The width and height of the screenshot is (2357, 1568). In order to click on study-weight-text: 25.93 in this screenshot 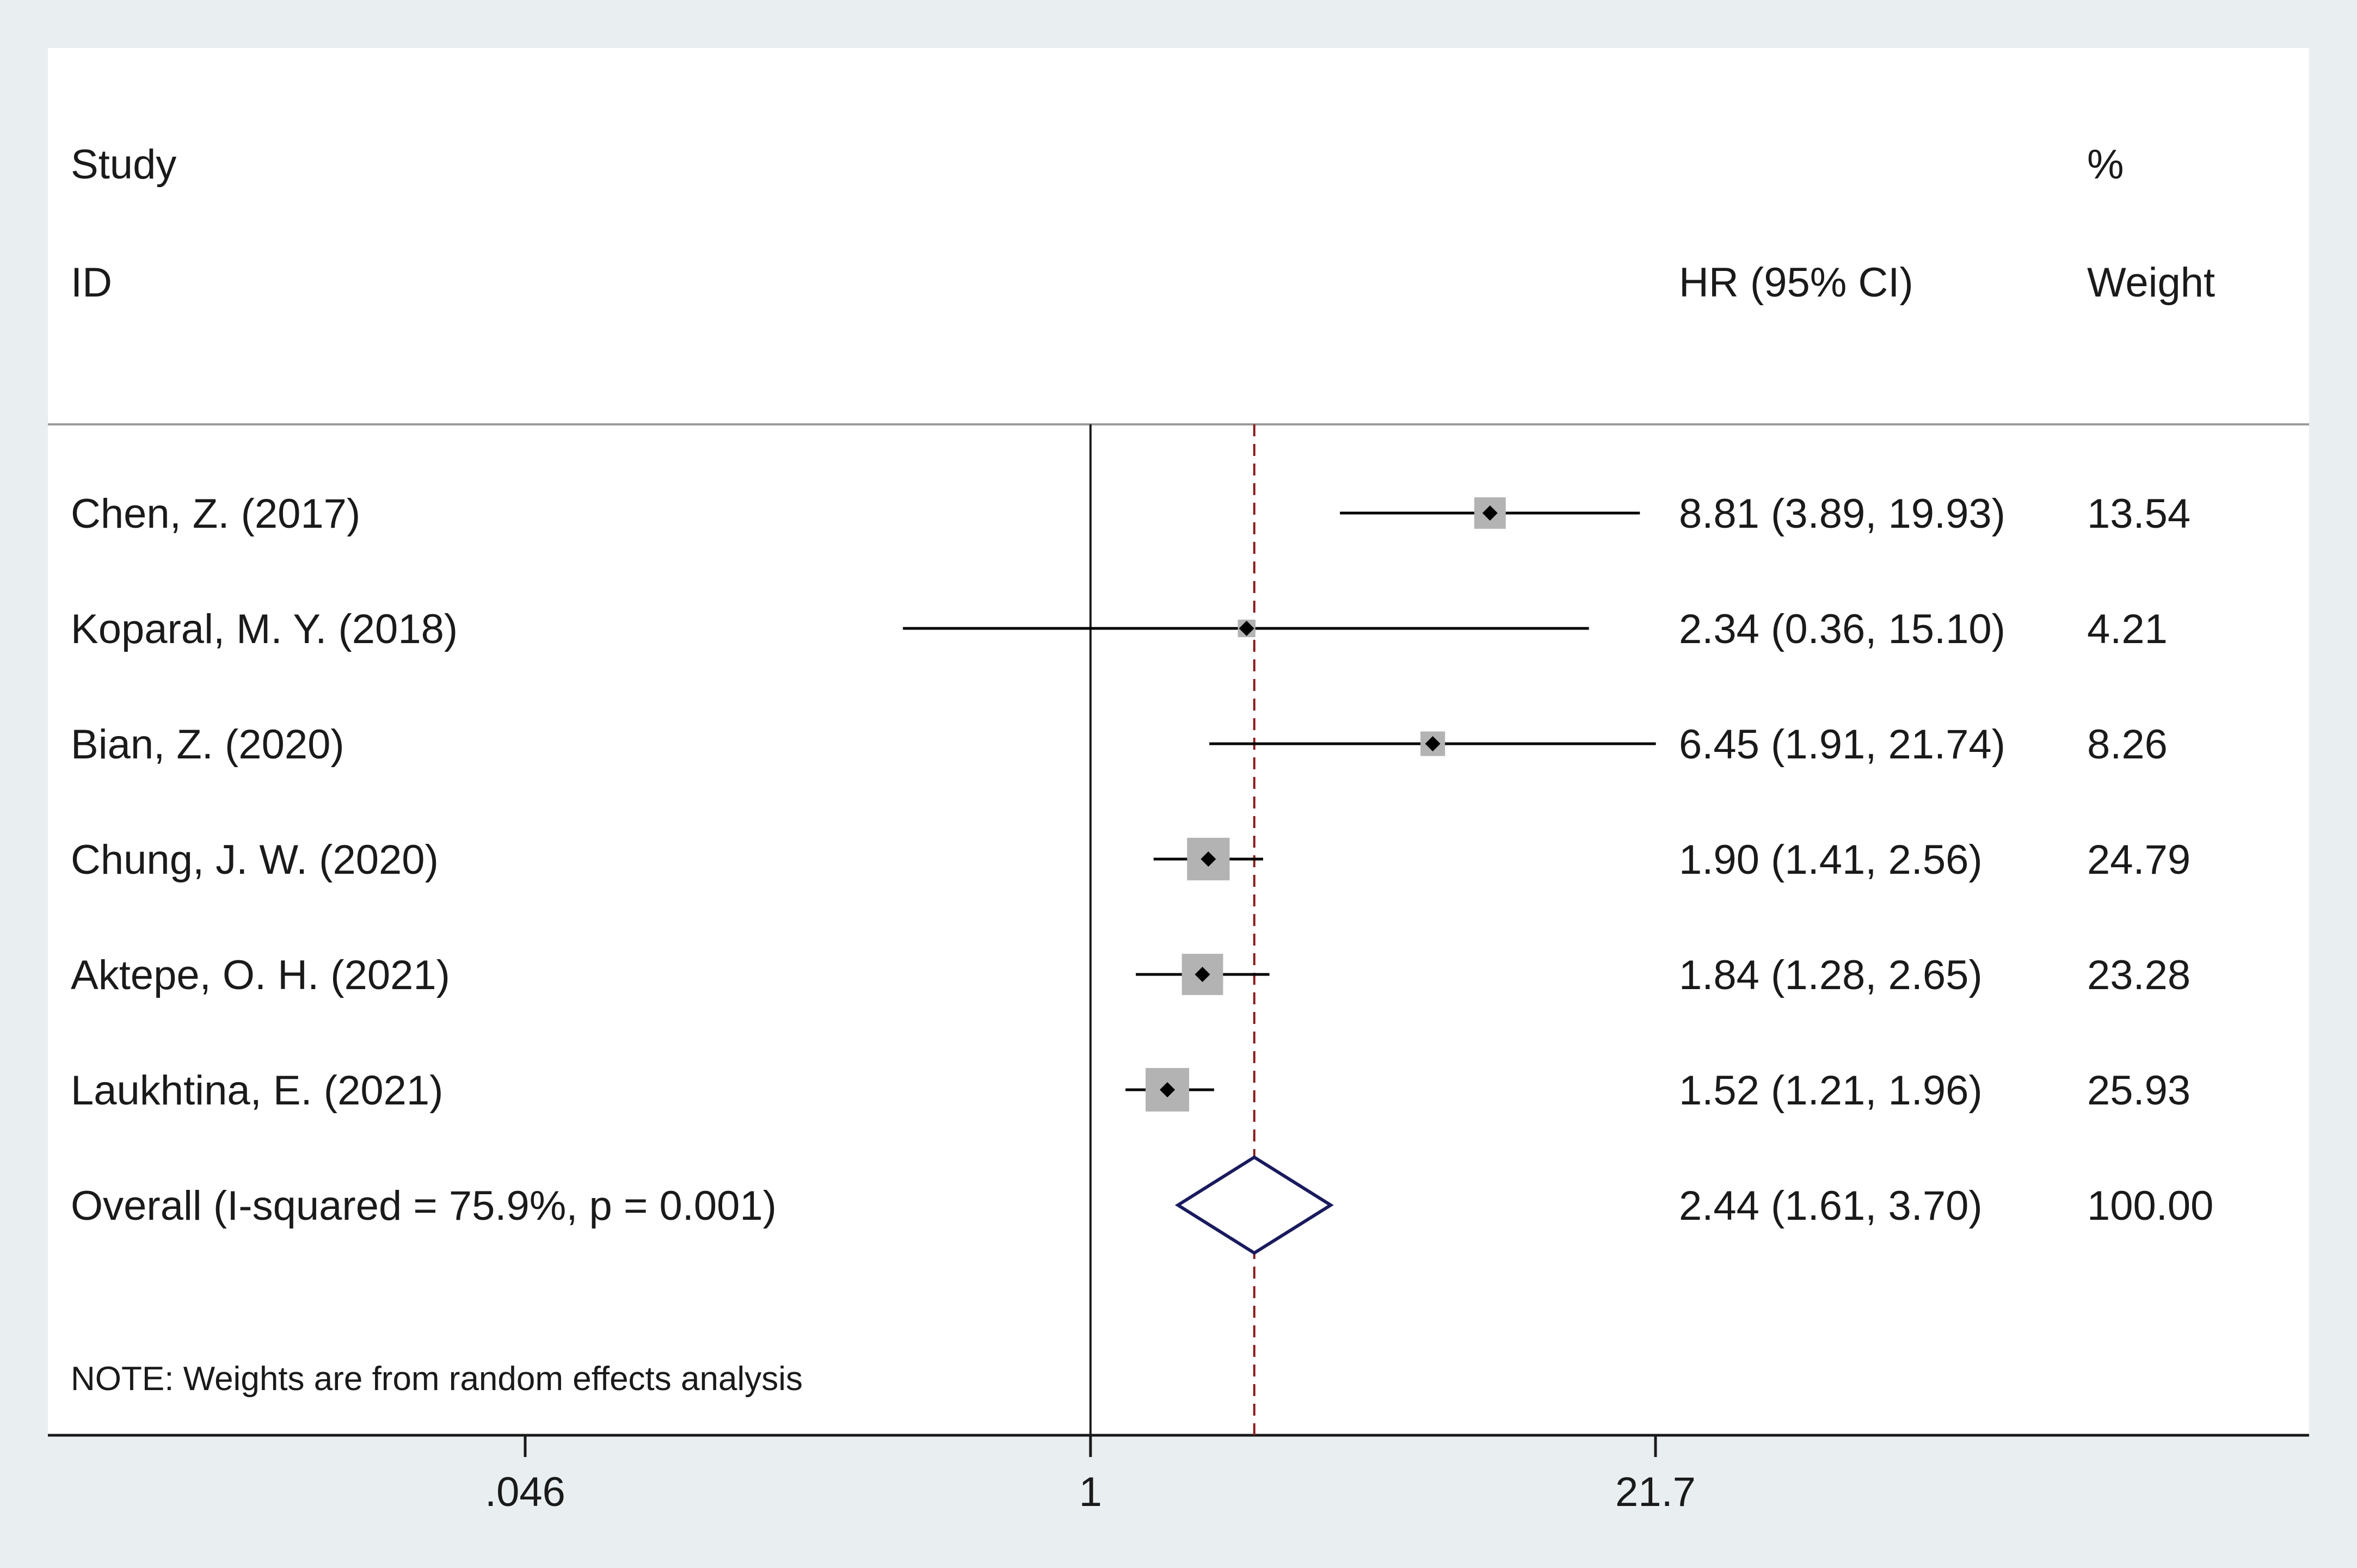, I will do `click(2138, 1091)`.